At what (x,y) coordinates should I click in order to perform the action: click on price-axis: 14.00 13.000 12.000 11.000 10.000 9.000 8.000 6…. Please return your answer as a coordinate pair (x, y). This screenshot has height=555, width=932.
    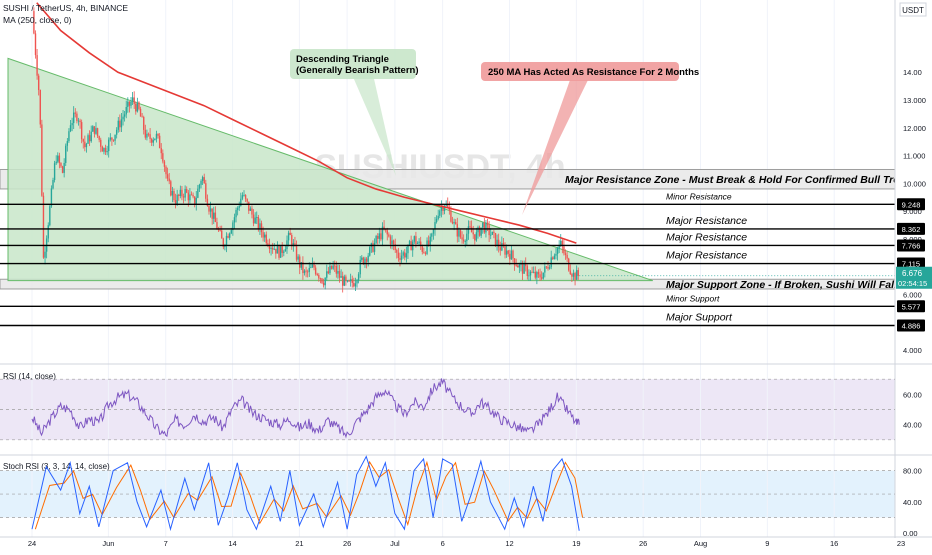
    Looking at the image, I should click on (914, 211).